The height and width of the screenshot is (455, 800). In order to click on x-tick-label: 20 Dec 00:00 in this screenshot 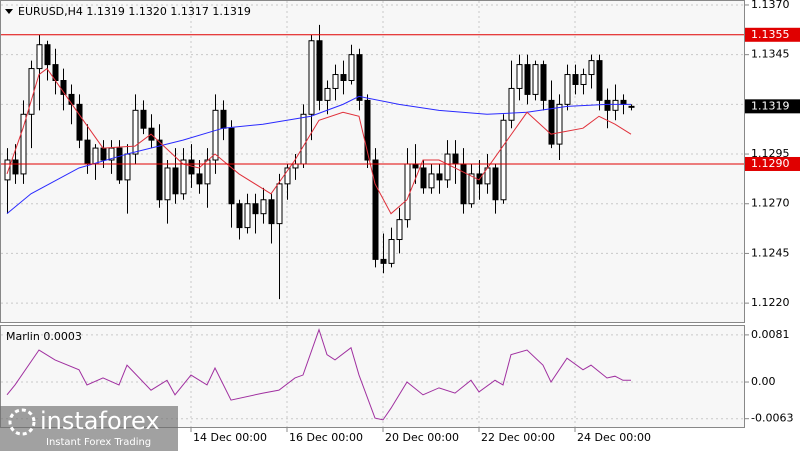, I will do `click(422, 437)`.